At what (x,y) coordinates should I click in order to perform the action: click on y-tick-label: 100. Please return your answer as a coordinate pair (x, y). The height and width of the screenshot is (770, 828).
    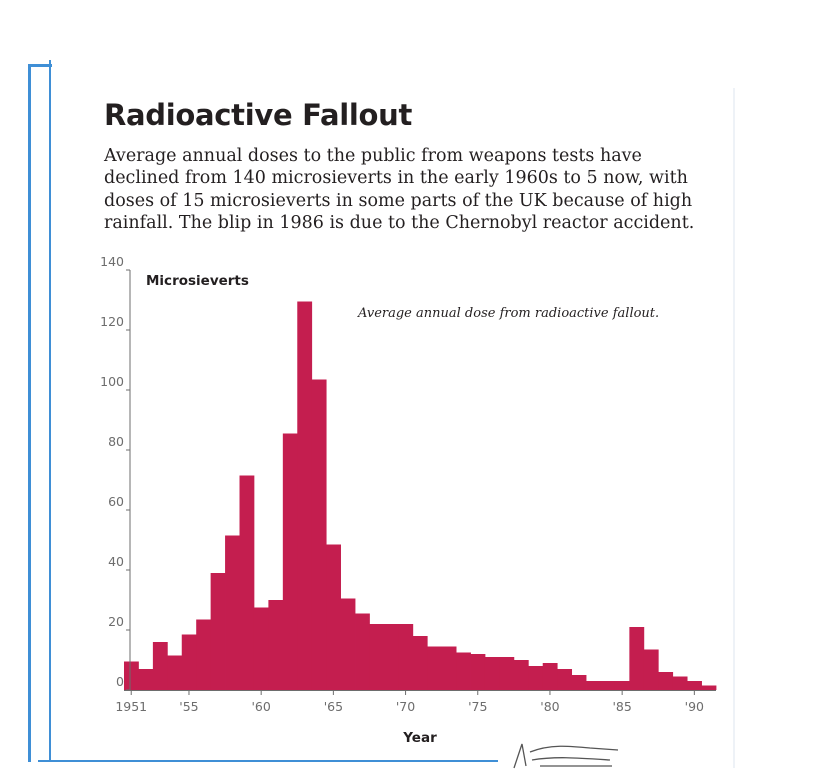
    Looking at the image, I should click on (112, 381).